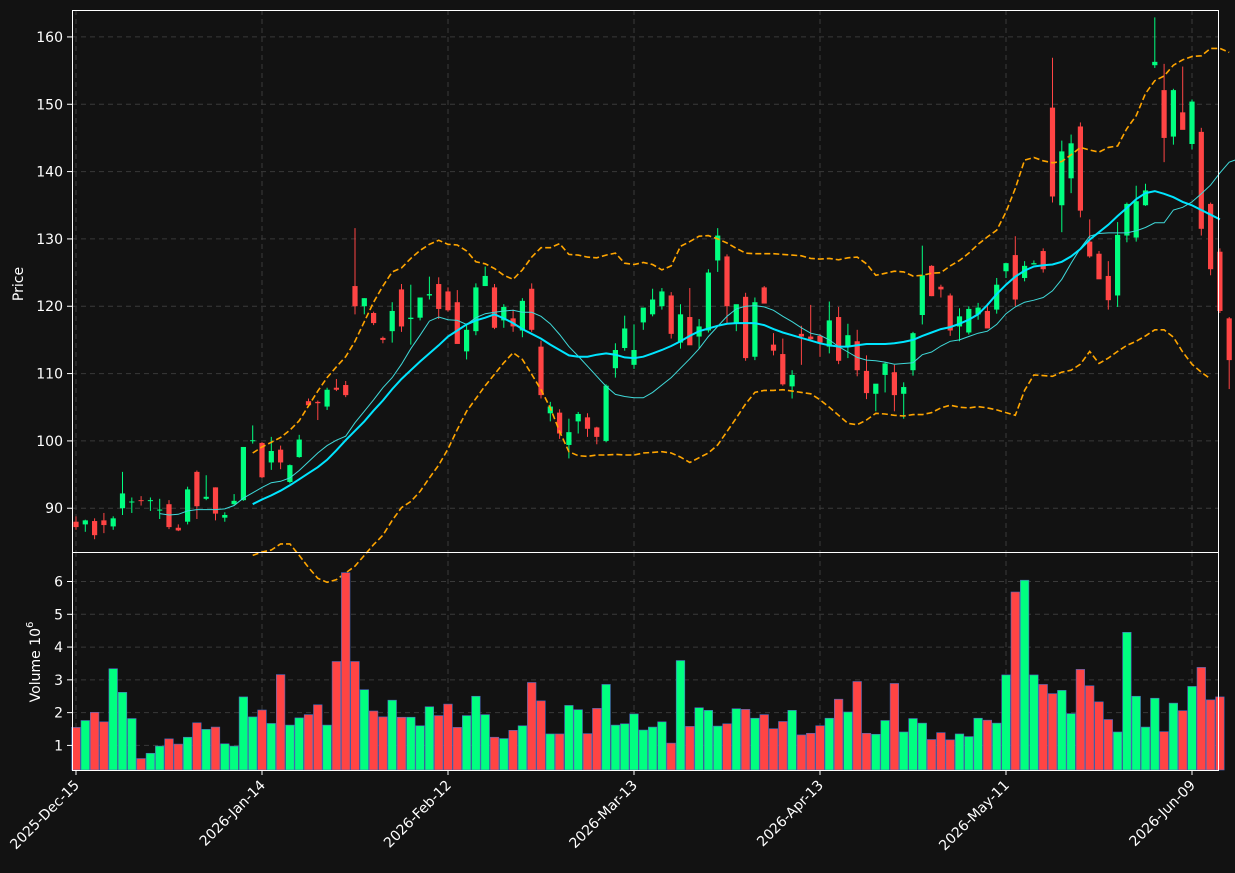  I want to click on price-tick-label: 100, so click(49, 442).